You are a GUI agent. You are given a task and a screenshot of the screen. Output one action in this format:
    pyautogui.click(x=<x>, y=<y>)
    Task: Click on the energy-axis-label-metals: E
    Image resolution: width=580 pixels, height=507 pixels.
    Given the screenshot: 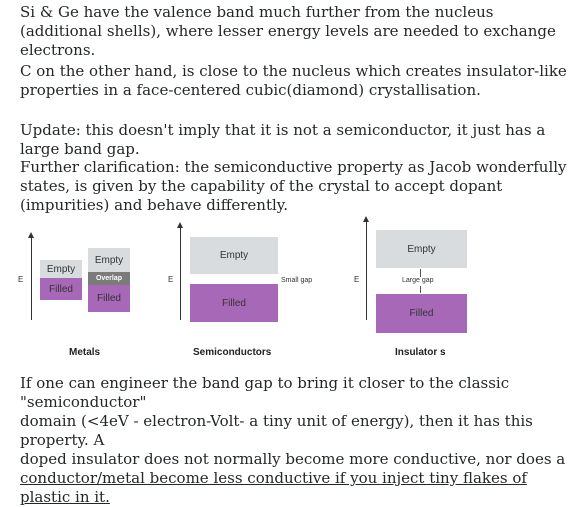 What is the action you would take?
    pyautogui.click(x=21, y=279)
    